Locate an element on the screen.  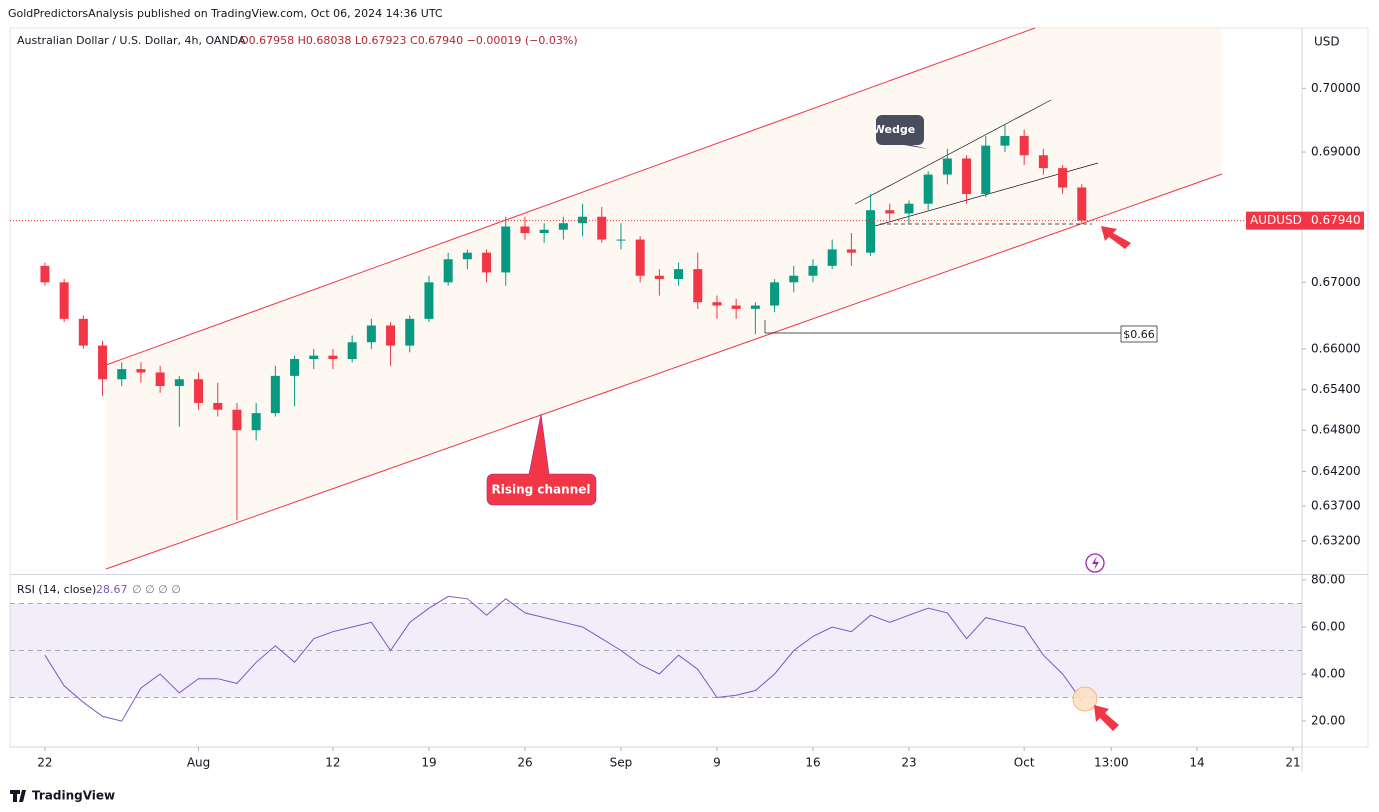
brand-logo is located at coordinates (18, 796).